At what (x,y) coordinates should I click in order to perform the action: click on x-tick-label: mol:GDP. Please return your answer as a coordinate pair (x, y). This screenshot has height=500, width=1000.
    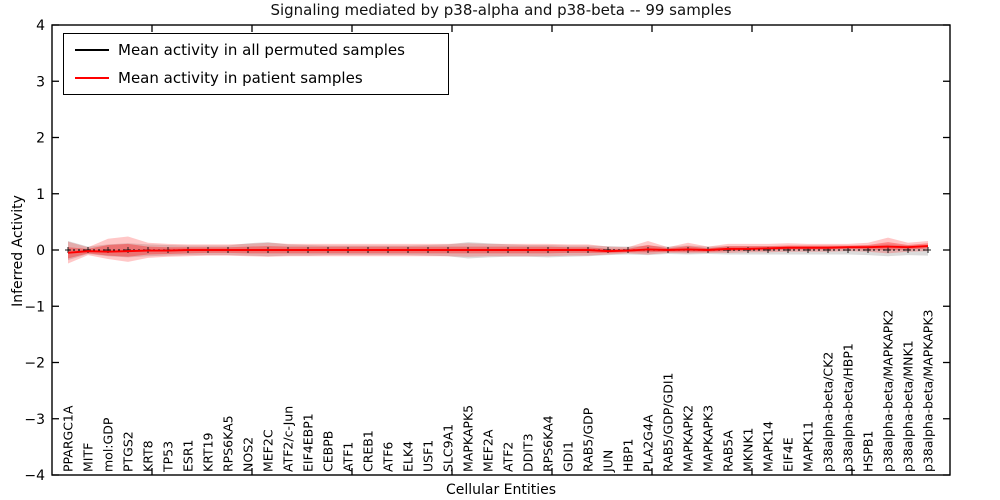
    Looking at the image, I should click on (108, 444).